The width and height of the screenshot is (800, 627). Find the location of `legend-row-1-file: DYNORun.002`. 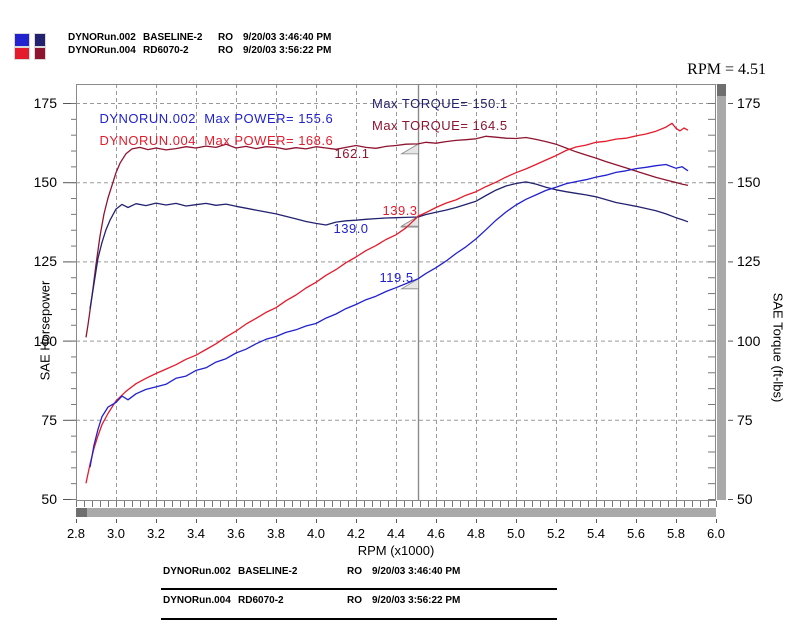

legend-row-1-file: DYNORun.002 is located at coordinates (102, 37).